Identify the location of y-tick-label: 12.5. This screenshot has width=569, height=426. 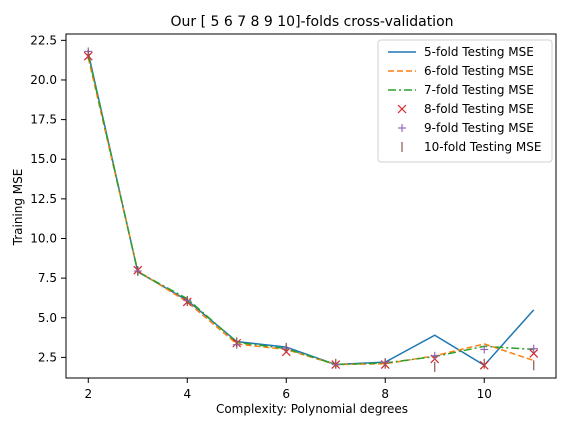
(43, 199).